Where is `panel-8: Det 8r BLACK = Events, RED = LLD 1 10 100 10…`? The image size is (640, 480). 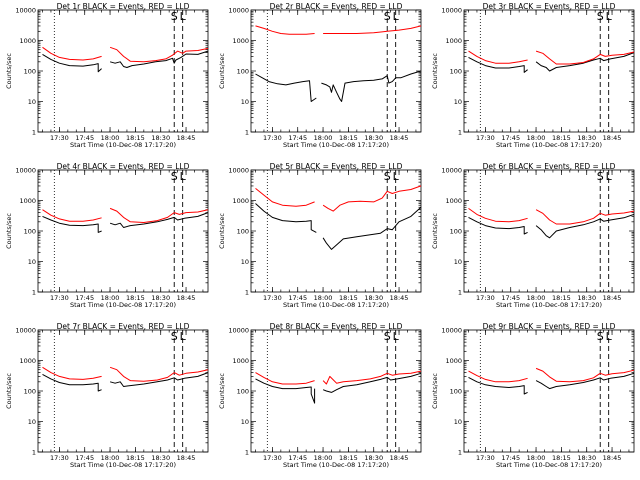 panel-8: Det 8r BLACK = Events, RED = LLD 1 10 100 10… is located at coordinates (320, 395).